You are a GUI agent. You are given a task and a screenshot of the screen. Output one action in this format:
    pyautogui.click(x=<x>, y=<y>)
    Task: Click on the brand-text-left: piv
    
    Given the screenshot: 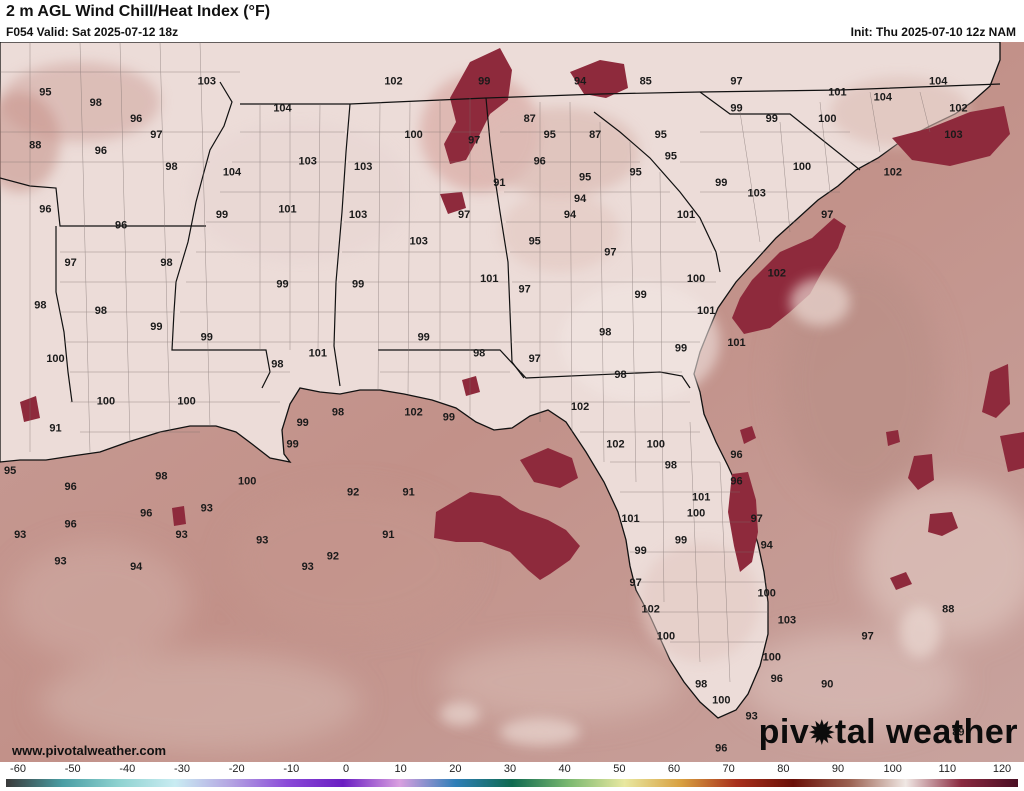 What is the action you would take?
    pyautogui.click(x=784, y=732)
    